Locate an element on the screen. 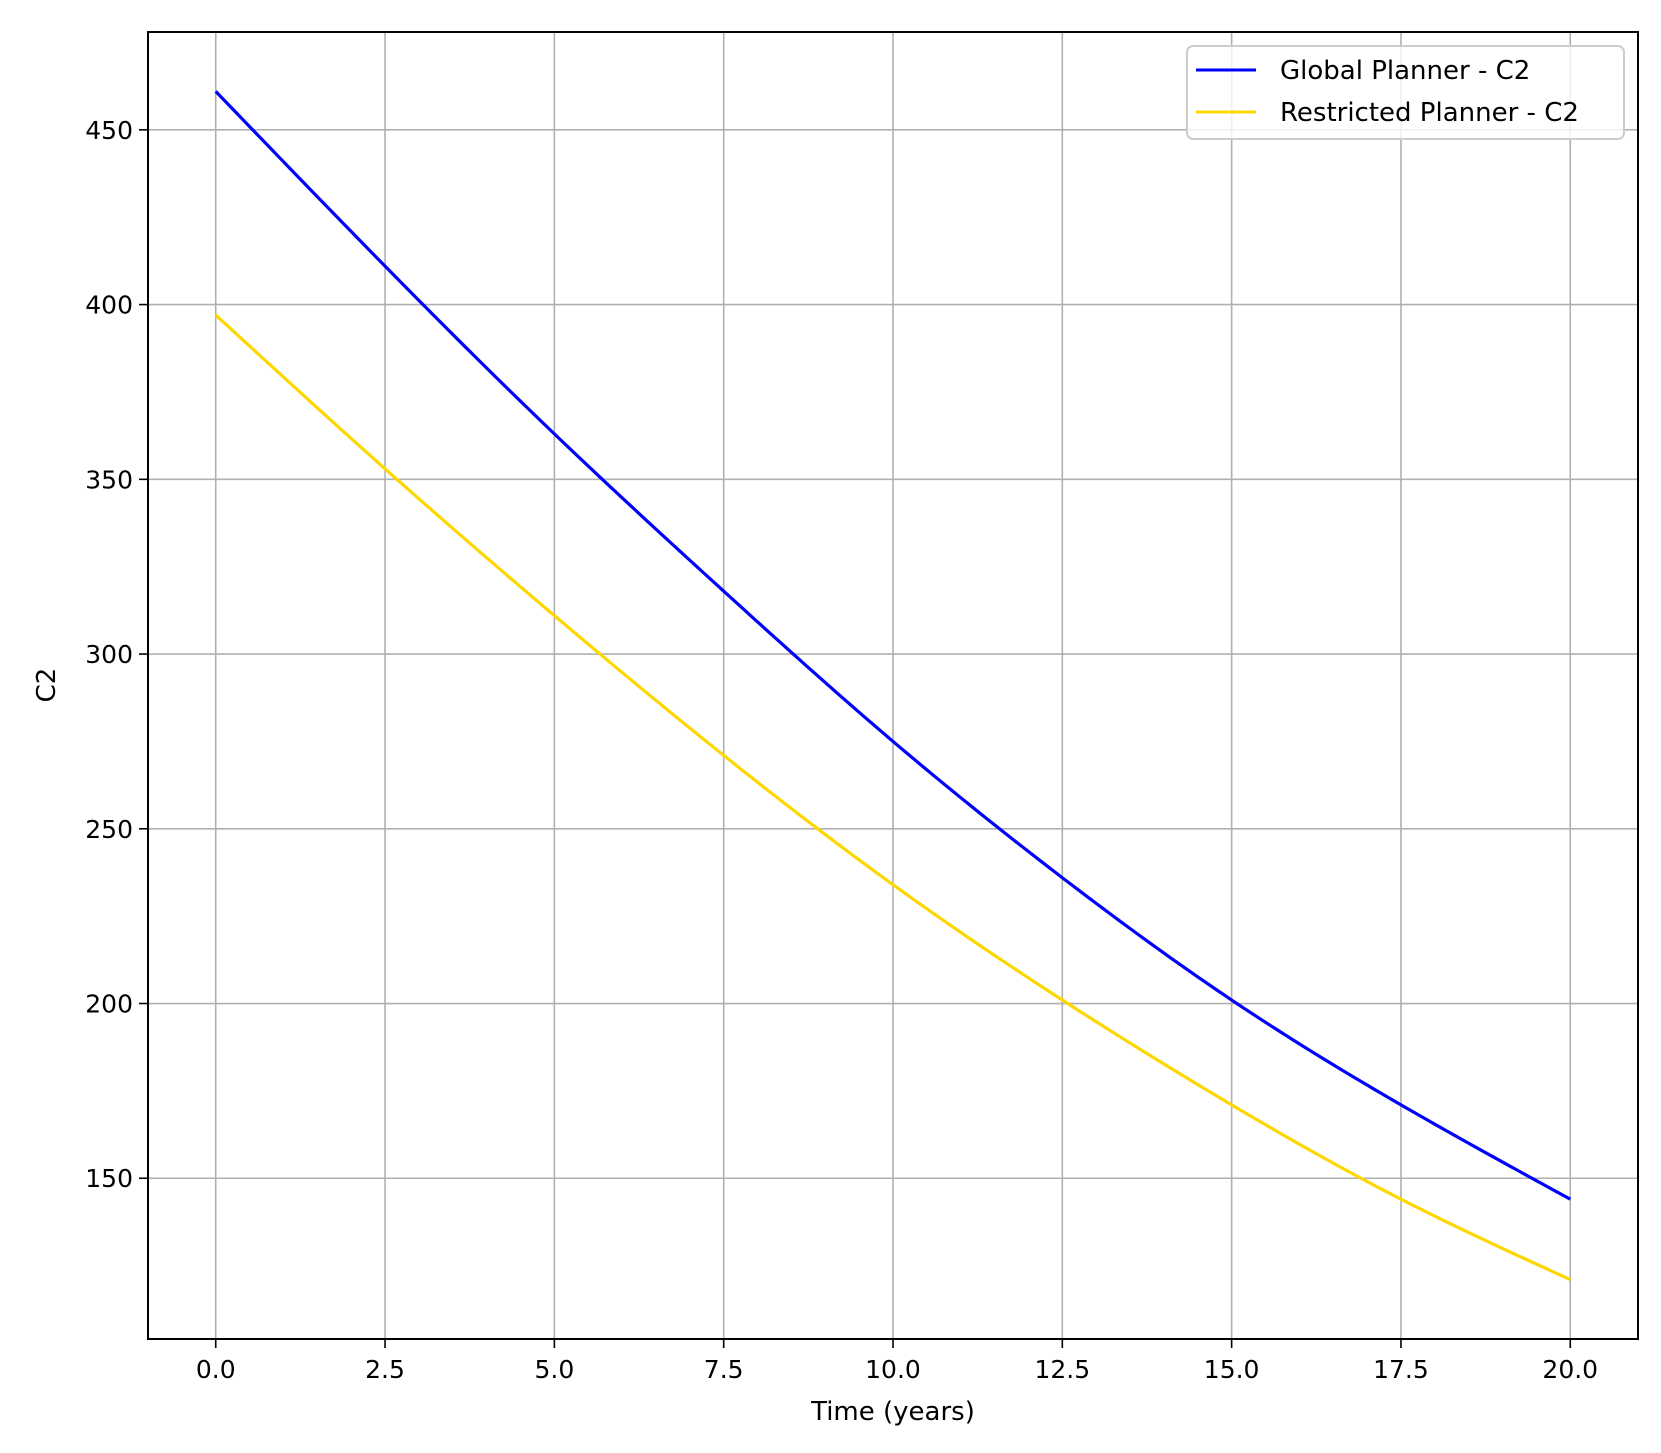 This screenshot has height=1453, width=1661. x-axis-ticks: 0.0 2.5 5.0 7.5 10.0 12.5 15.0 17.5 20.0 is located at coordinates (897, 1361).